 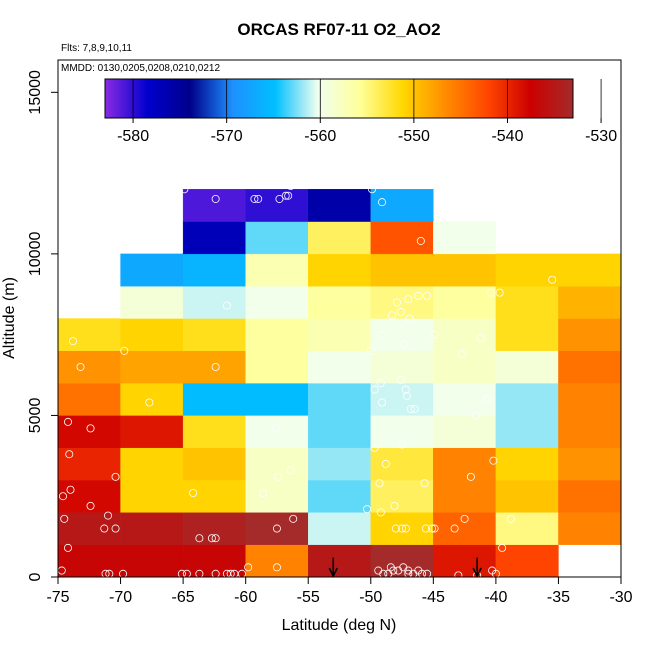 What do you see at coordinates (320, 136) in the screenshot?
I see `colorbar-tick-label: -560` at bounding box center [320, 136].